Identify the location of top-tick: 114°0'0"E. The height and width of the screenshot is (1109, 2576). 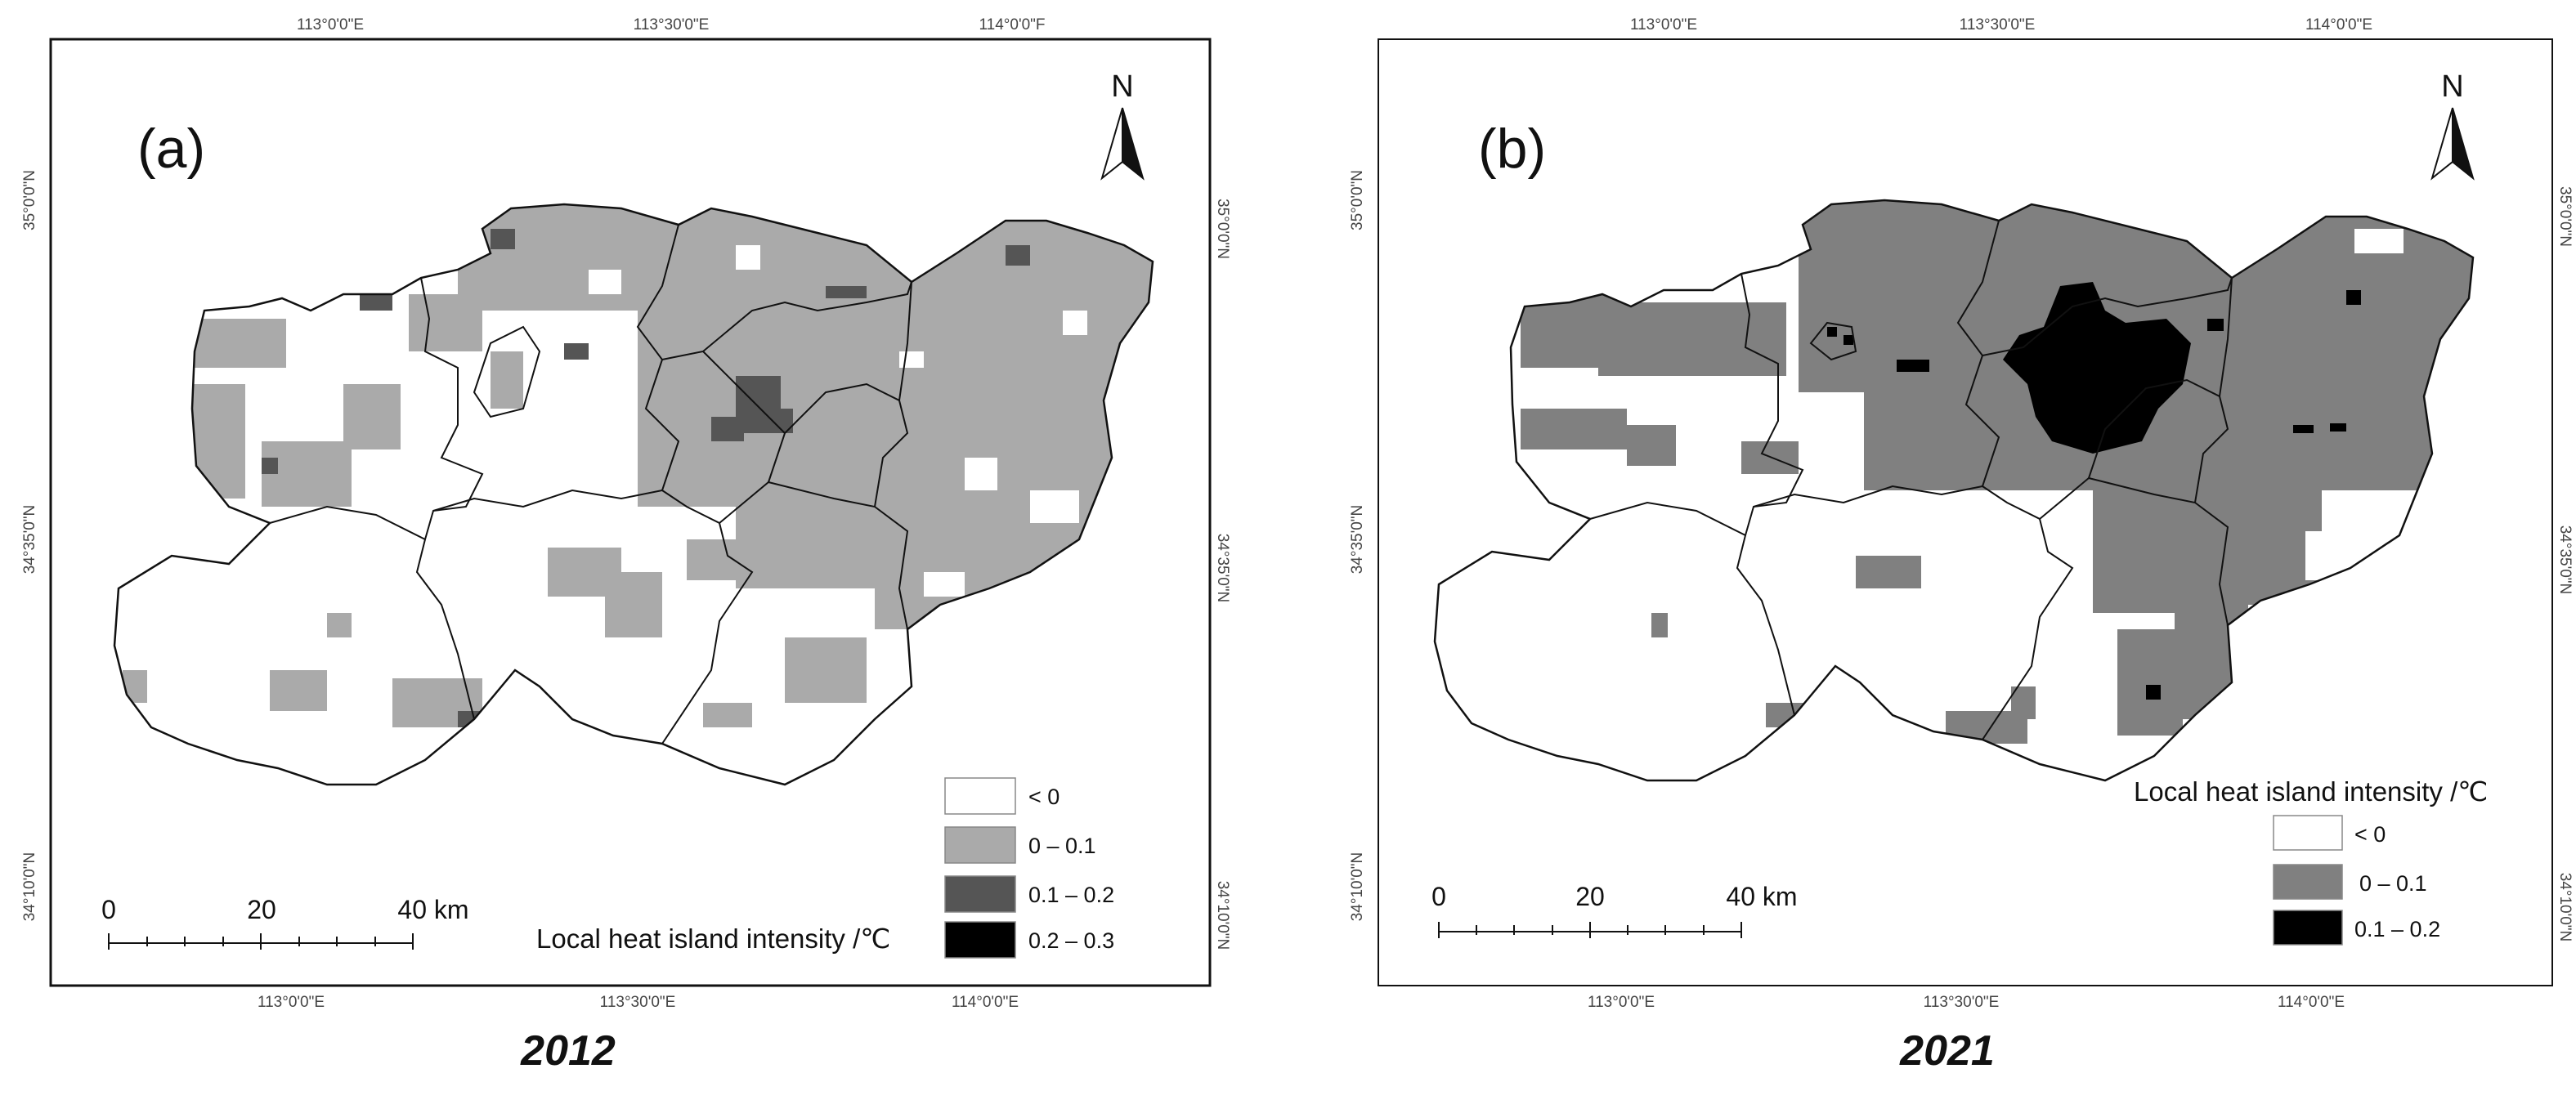
(2338, 25).